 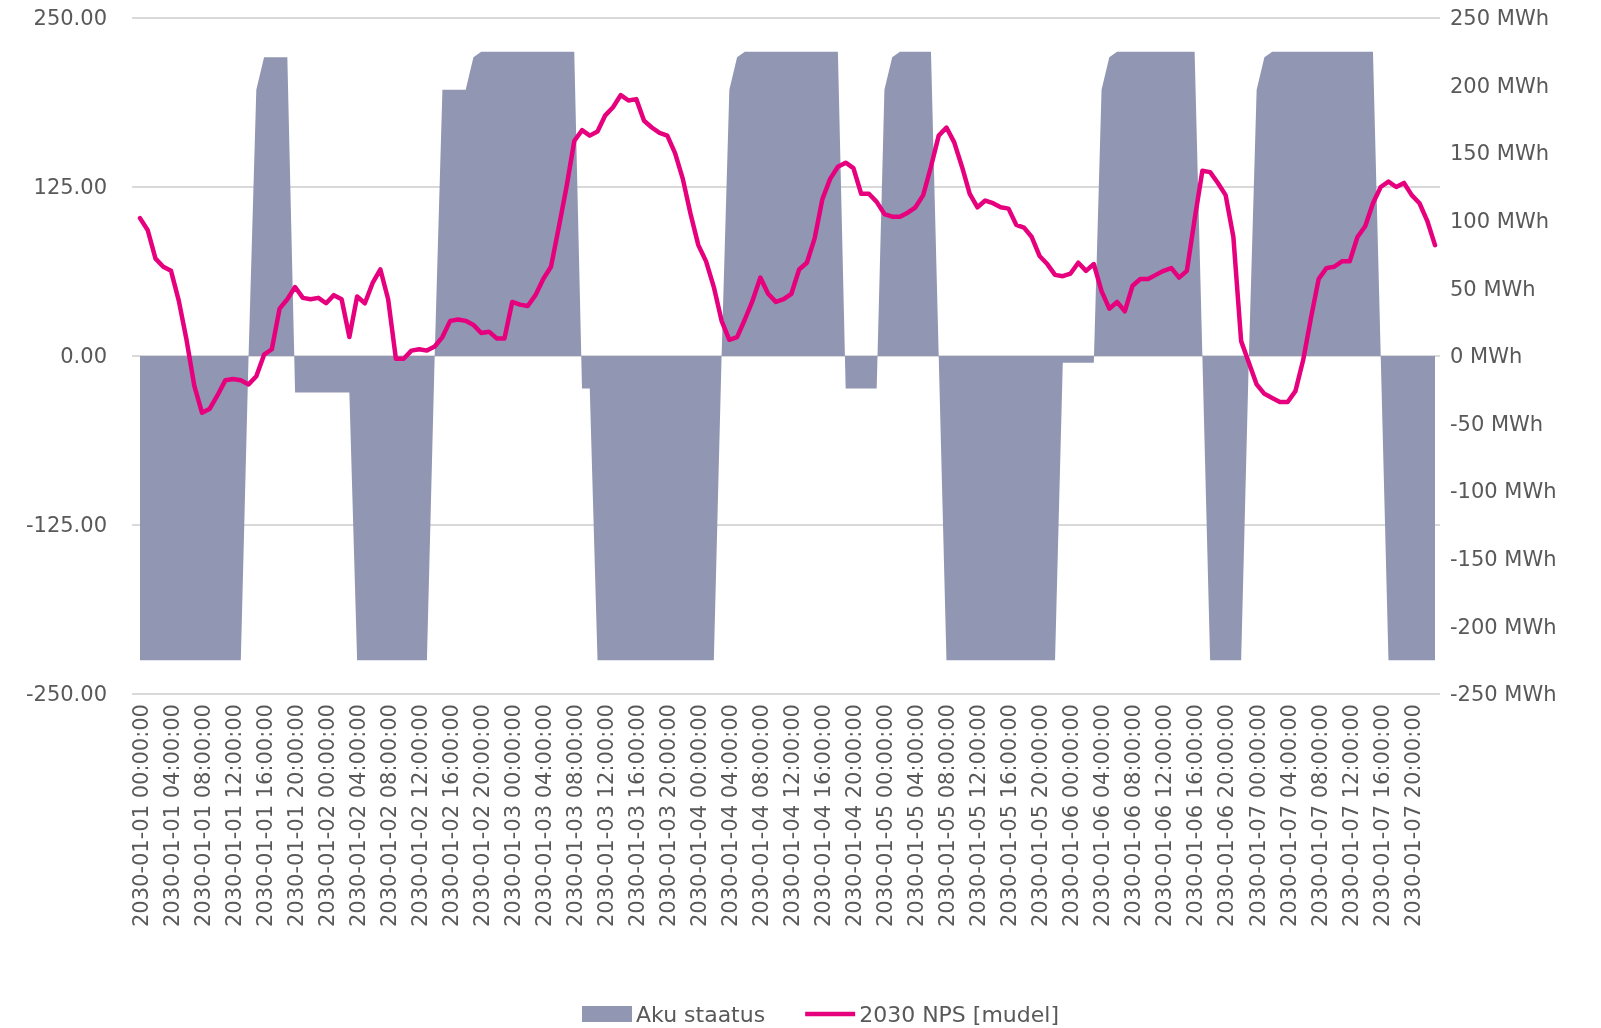 What do you see at coordinates (357, 816) in the screenshot?
I see `x-tick-label: 2030-01-02 04:00:00` at bounding box center [357, 816].